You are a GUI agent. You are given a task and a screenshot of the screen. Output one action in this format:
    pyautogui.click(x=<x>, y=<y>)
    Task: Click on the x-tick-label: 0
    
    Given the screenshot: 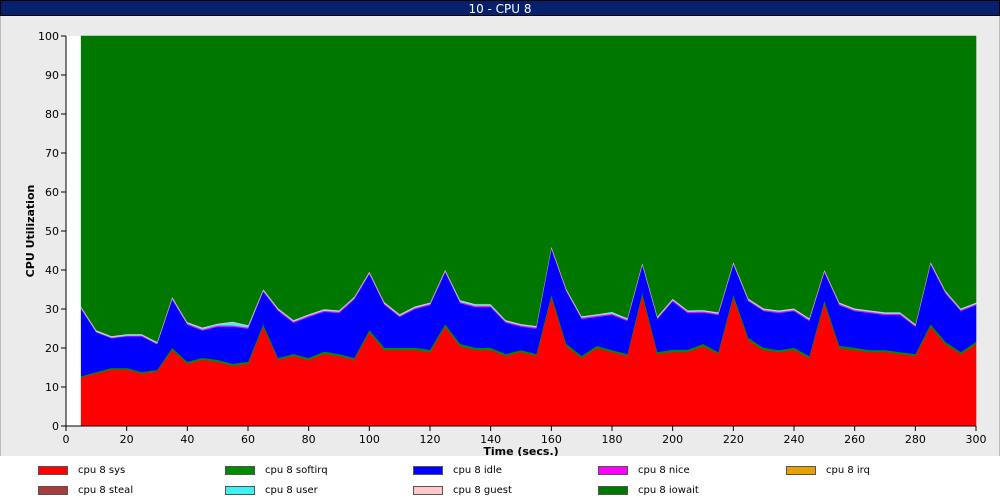 What is the action you would take?
    pyautogui.click(x=66, y=439)
    